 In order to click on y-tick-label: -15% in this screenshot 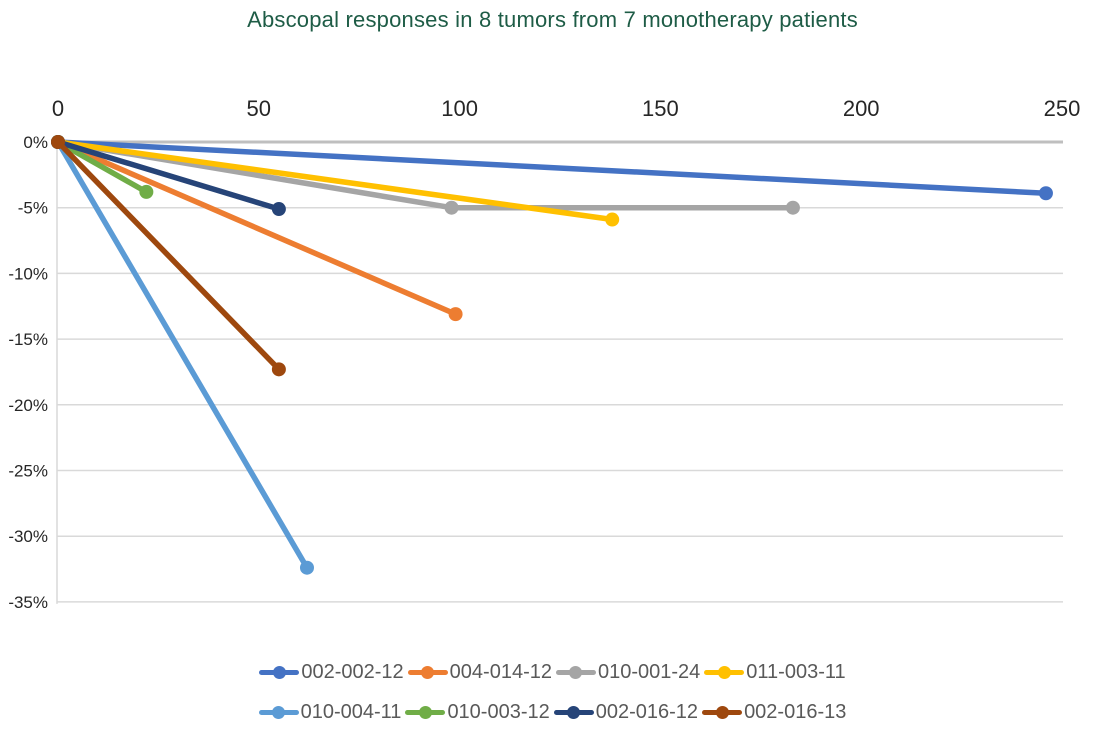, I will do `click(28, 339)`.